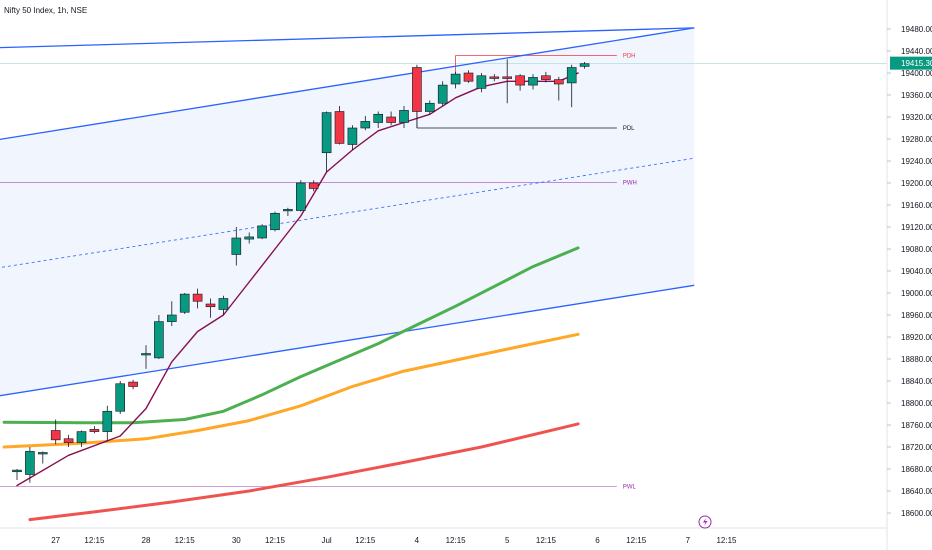  Describe the element at coordinates (916, 447) in the screenshot. I see `y-tick-label: 18720.00` at that location.